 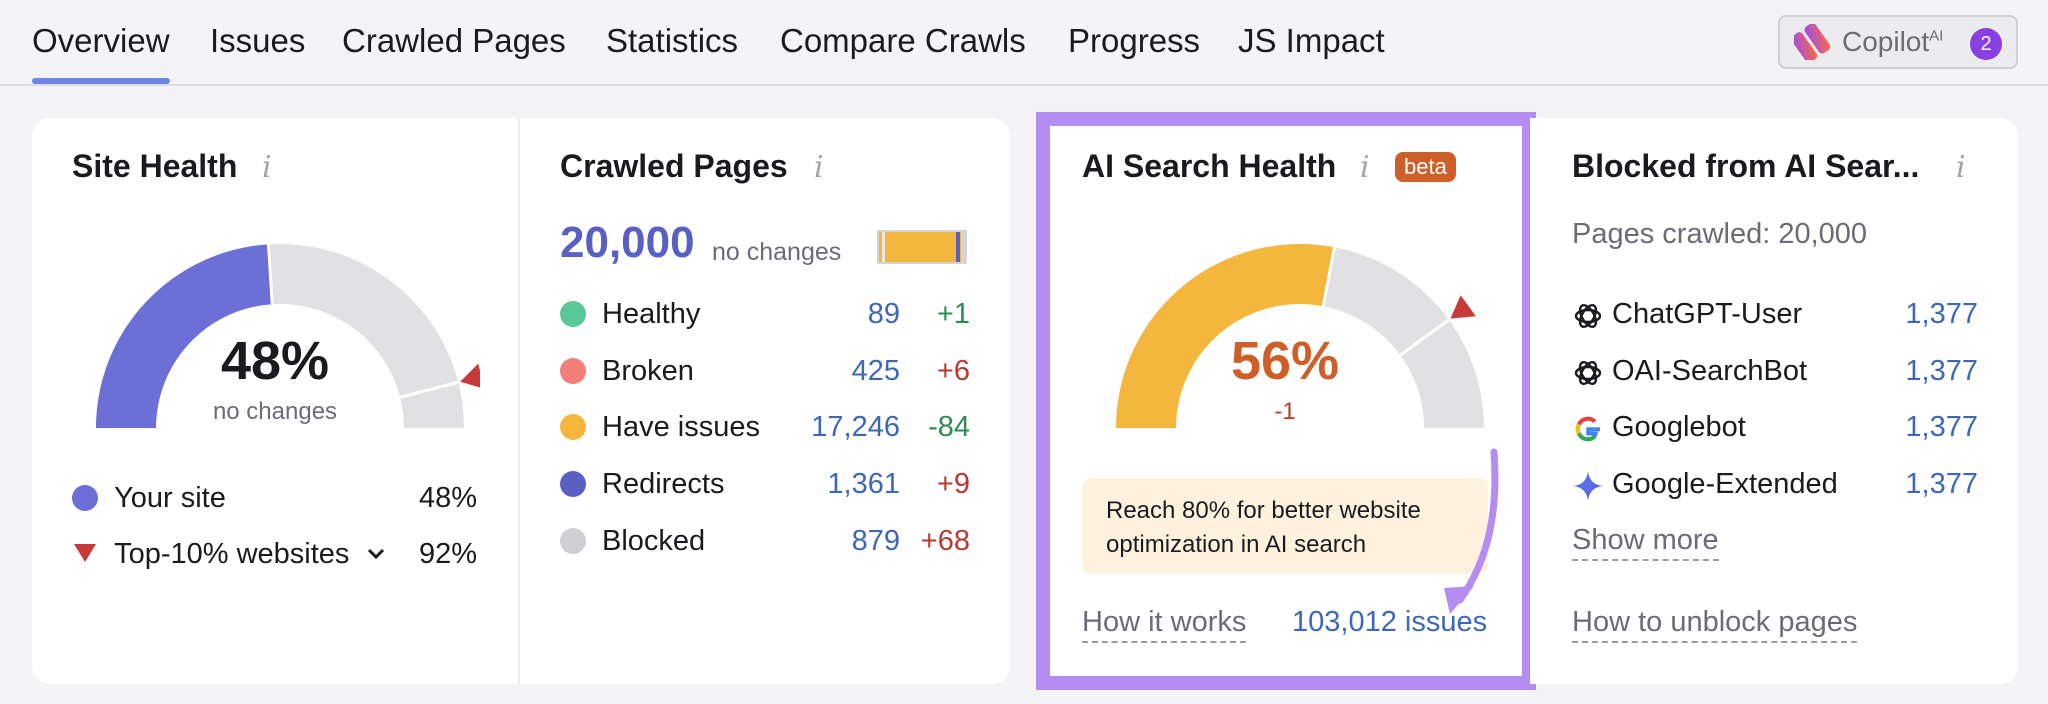 What do you see at coordinates (573, 314) in the screenshot?
I see `healthy-dot` at bounding box center [573, 314].